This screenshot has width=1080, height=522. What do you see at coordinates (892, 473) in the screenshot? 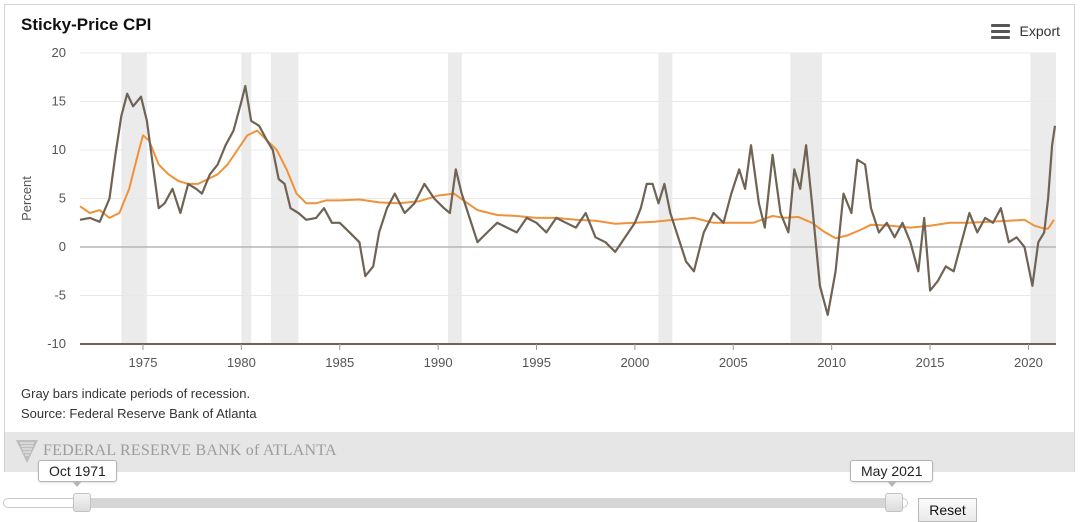
I see `range-end-label: May 2021` at bounding box center [892, 473].